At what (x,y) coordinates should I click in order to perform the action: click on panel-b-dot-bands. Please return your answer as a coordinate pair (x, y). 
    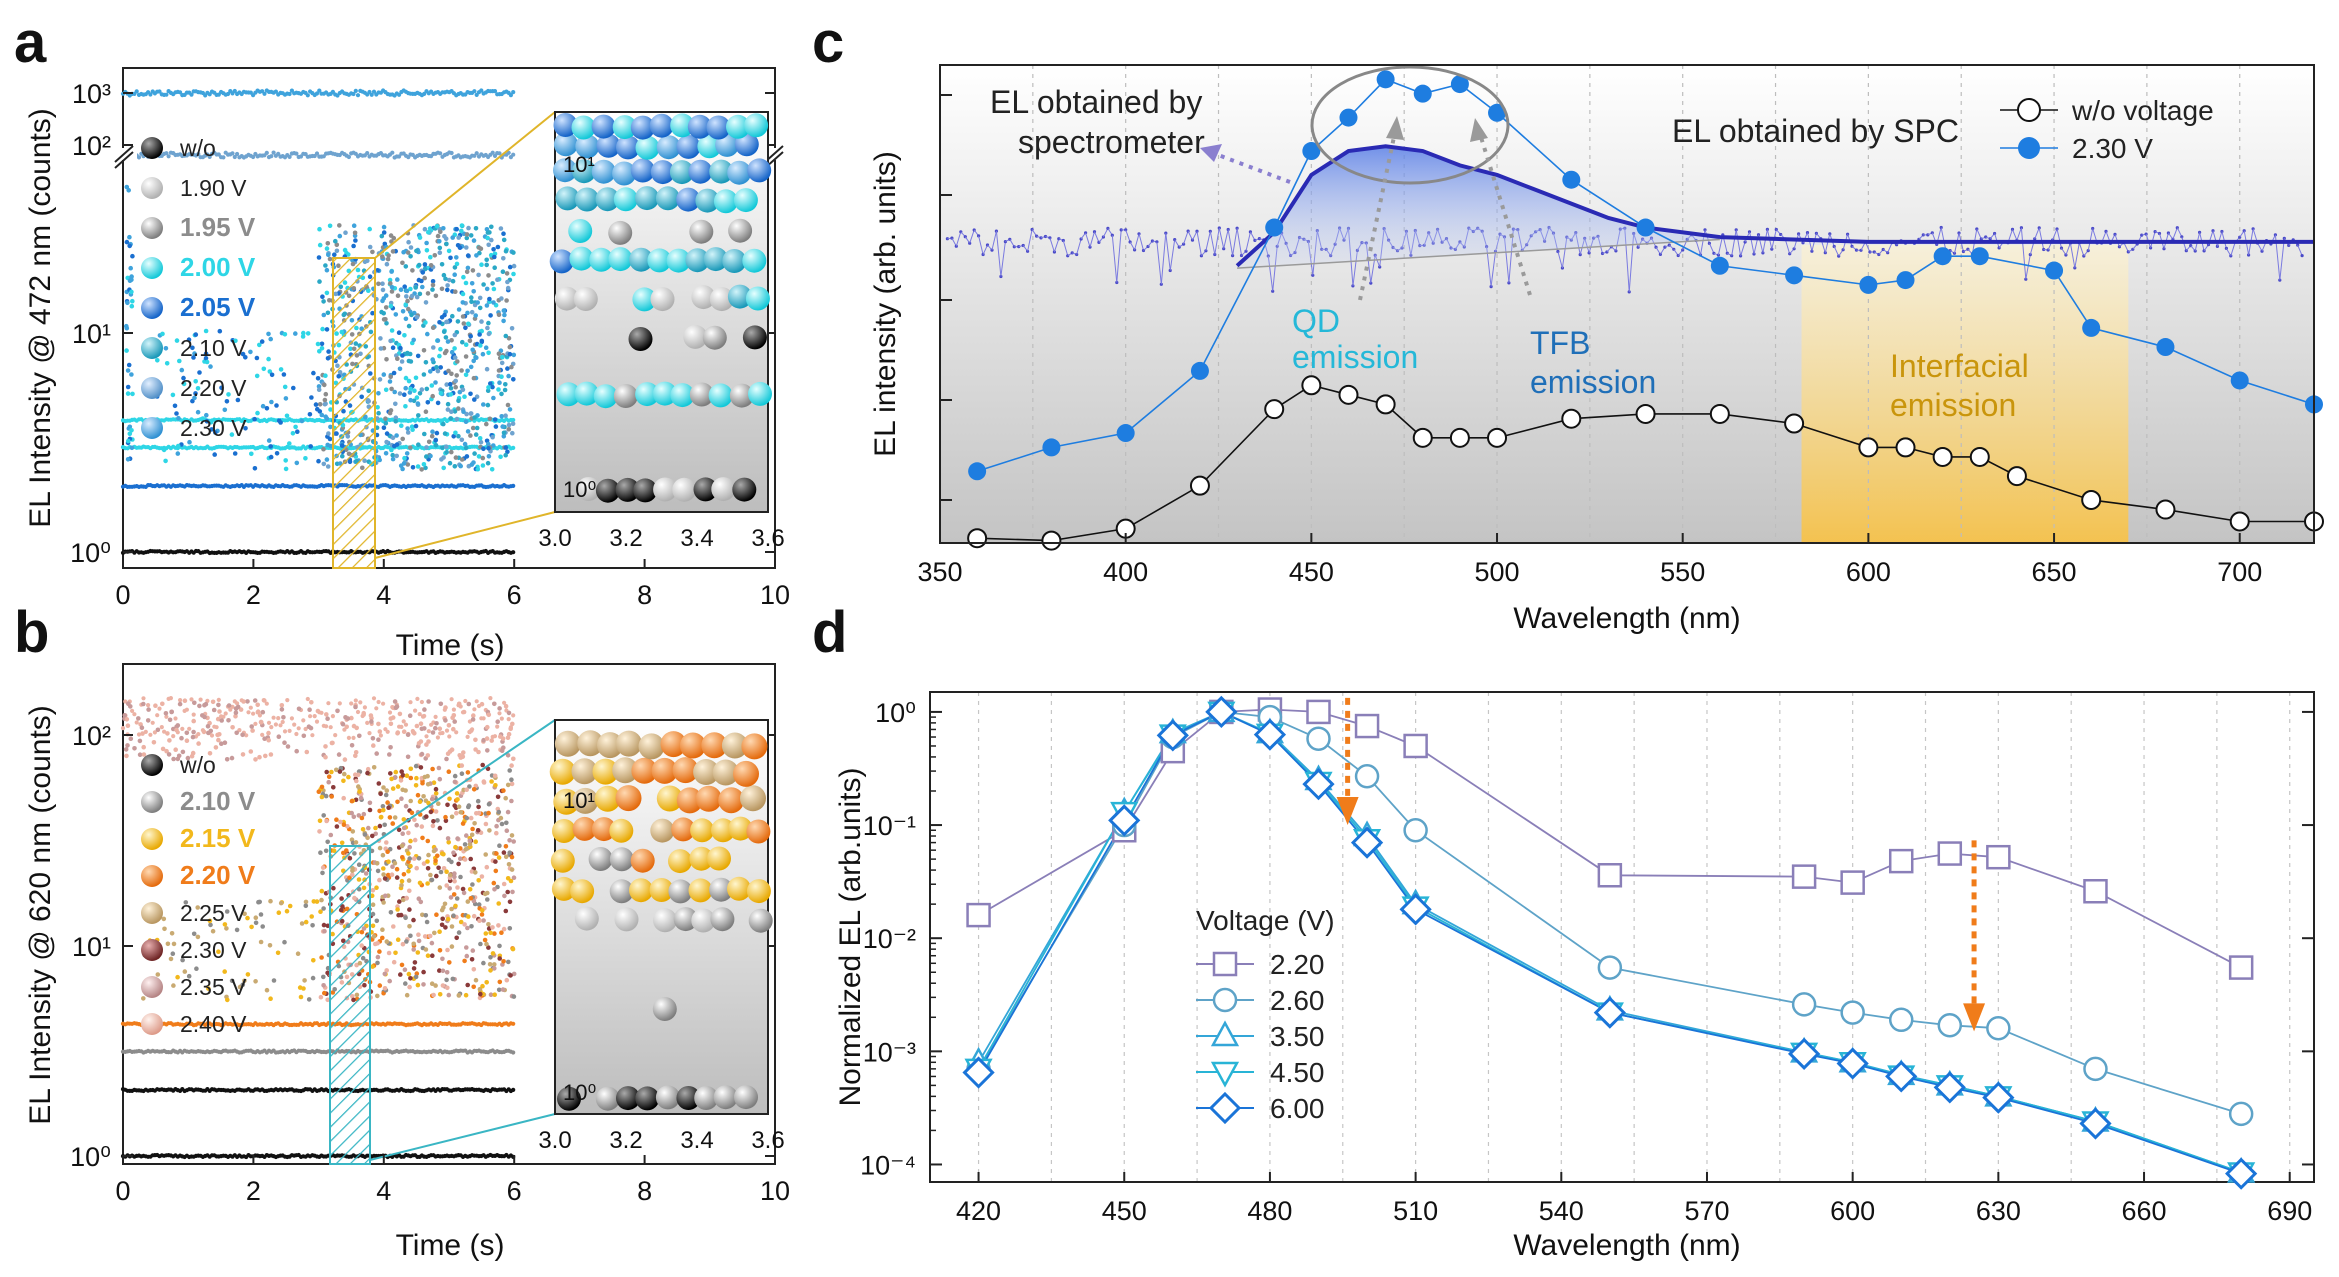
    Looking at the image, I should click on (318, 928).